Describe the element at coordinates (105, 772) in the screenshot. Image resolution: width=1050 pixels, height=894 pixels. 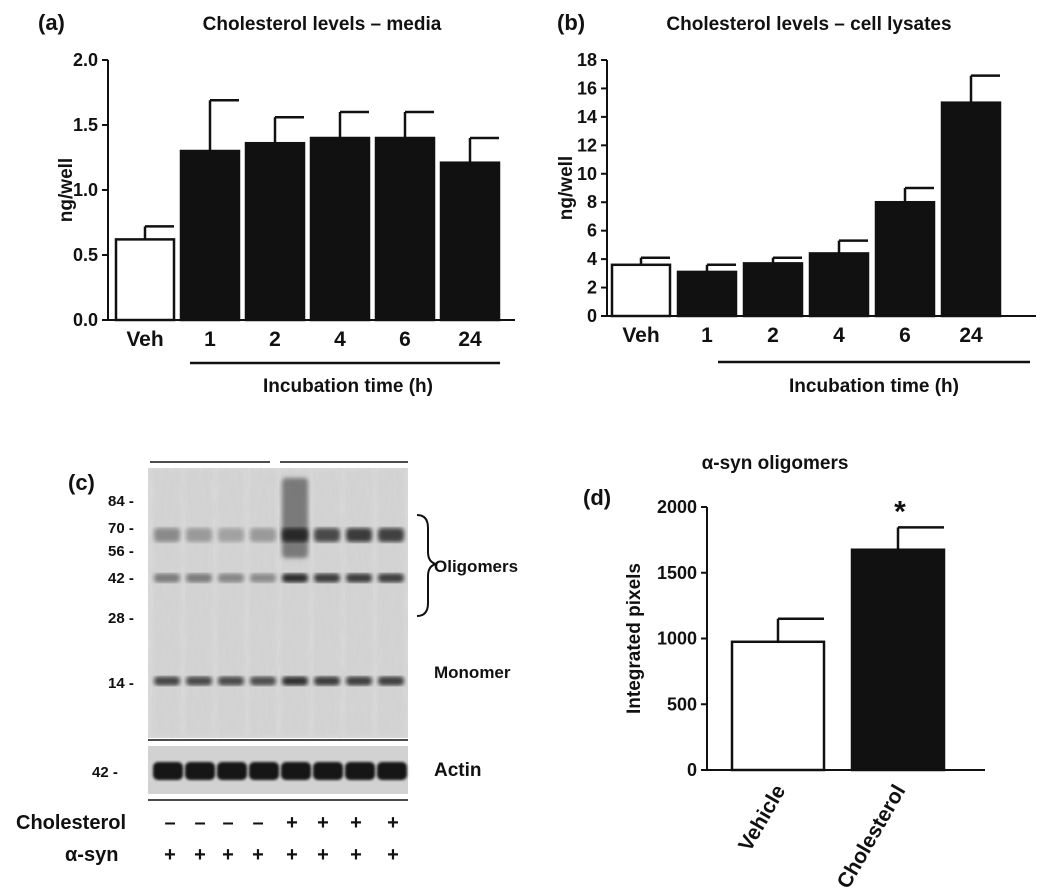
I see `actin-mw-marker: 42 -` at that location.